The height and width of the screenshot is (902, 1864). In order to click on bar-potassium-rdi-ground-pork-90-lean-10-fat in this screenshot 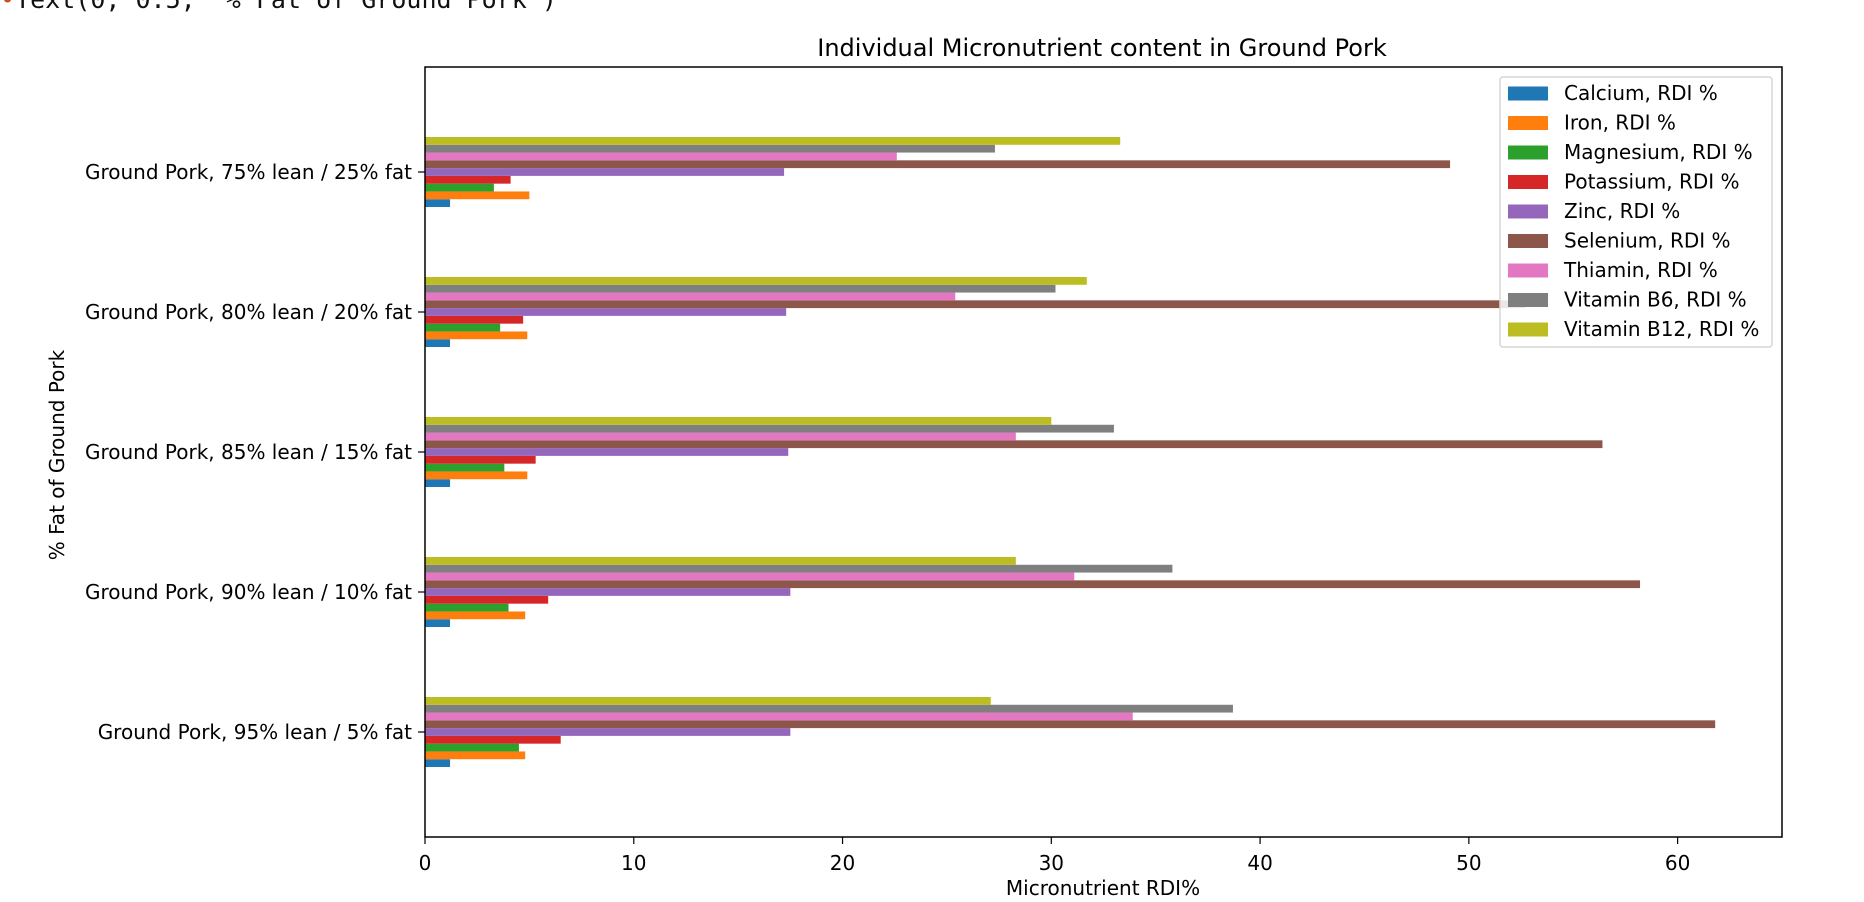, I will do `click(487, 599)`.